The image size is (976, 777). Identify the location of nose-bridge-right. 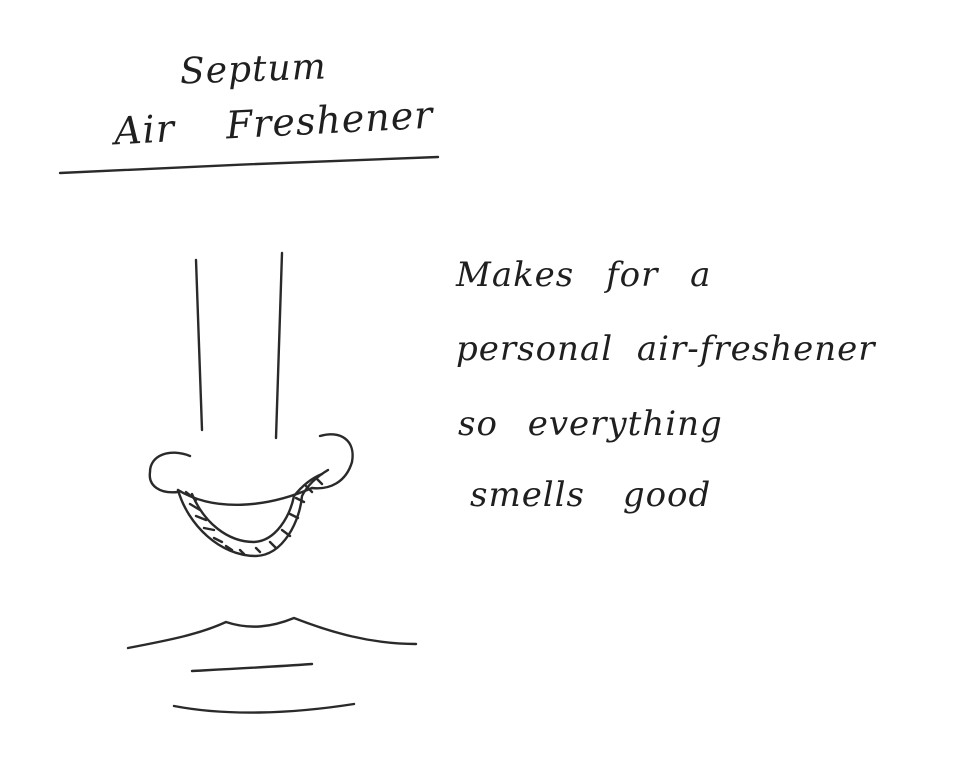
(279, 345).